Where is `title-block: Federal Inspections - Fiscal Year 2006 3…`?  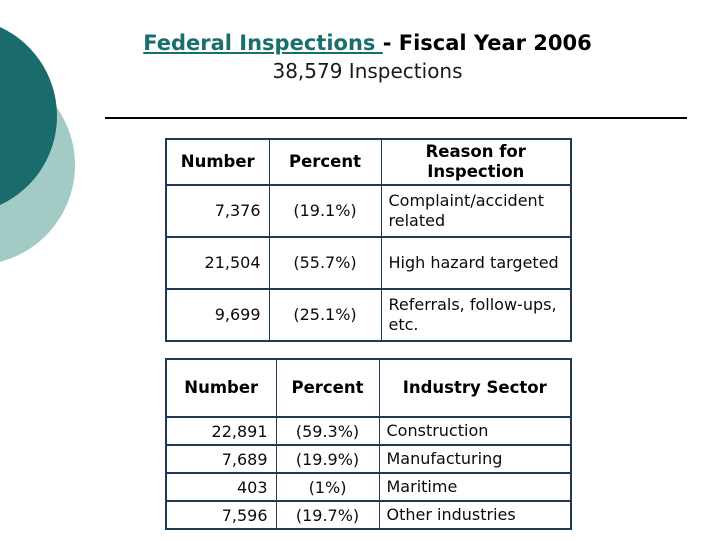 title-block: Federal Inspections - Fiscal Year 2006 3… is located at coordinates (367, 56).